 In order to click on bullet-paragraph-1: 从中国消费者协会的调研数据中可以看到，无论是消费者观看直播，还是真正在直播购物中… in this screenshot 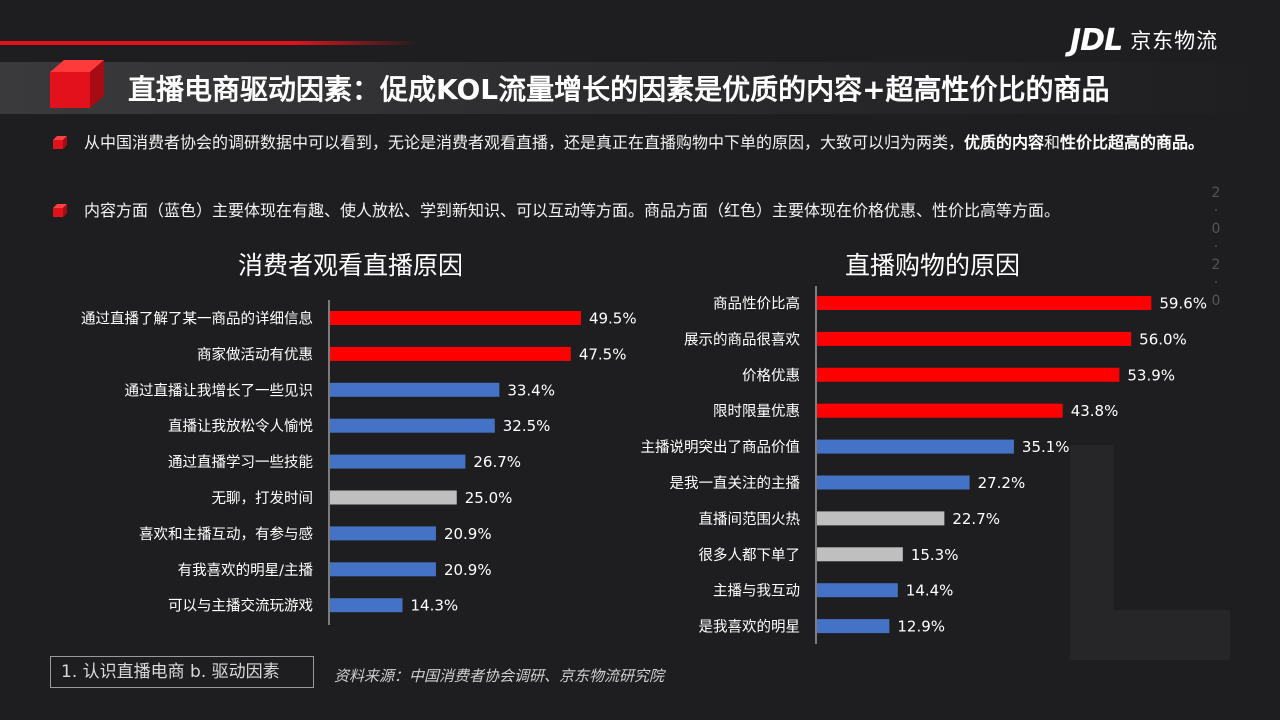, I will do `click(659, 143)`.